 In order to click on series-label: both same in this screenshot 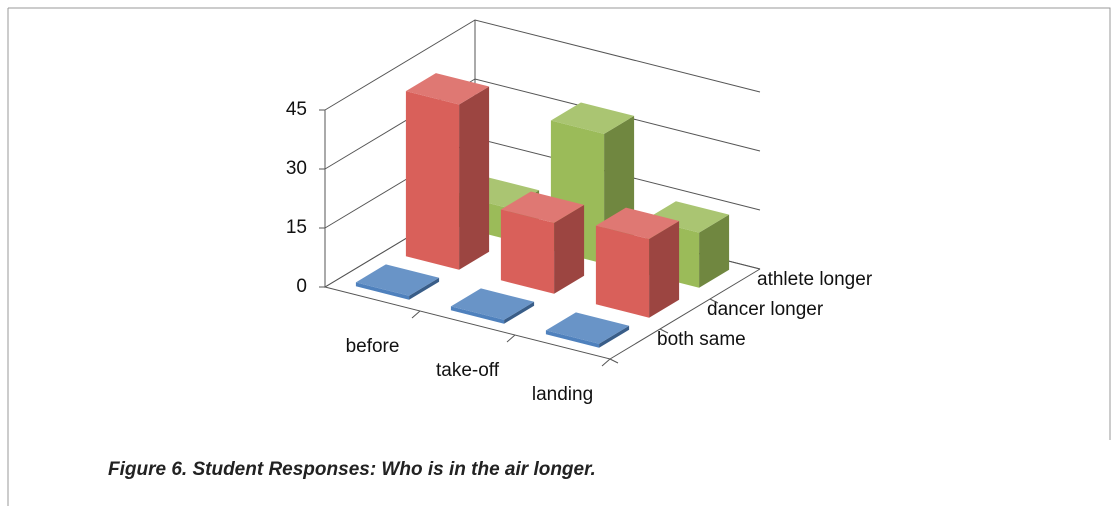, I will do `click(701, 339)`.